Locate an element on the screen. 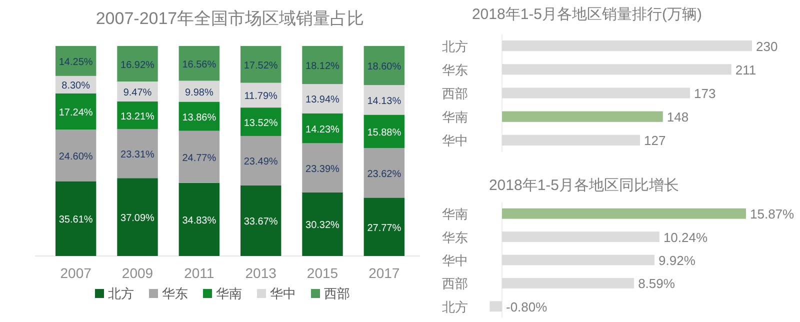 Image resolution: width=800 pixels, height=322 pixels. x-tick-label: 2011 is located at coordinates (199, 273).